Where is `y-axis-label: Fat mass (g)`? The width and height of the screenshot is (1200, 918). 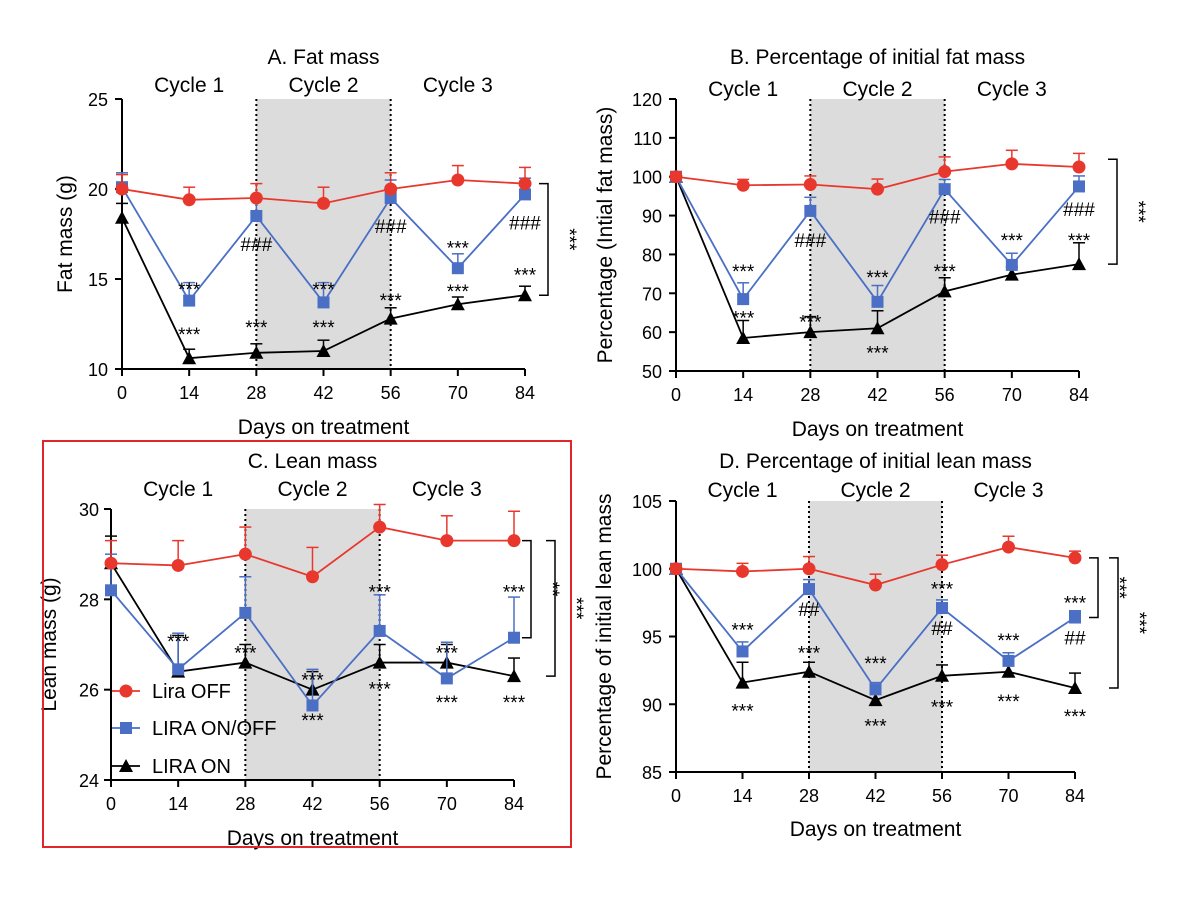
y-axis-label: Fat mass (g) is located at coordinates (65, 234).